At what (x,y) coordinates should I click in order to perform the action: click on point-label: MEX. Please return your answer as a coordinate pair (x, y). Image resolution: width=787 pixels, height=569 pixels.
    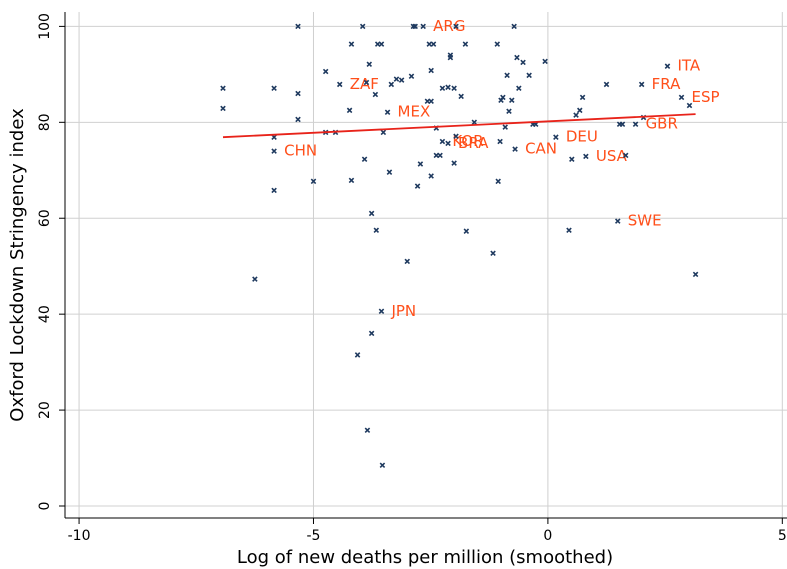
    Looking at the image, I should click on (414, 112).